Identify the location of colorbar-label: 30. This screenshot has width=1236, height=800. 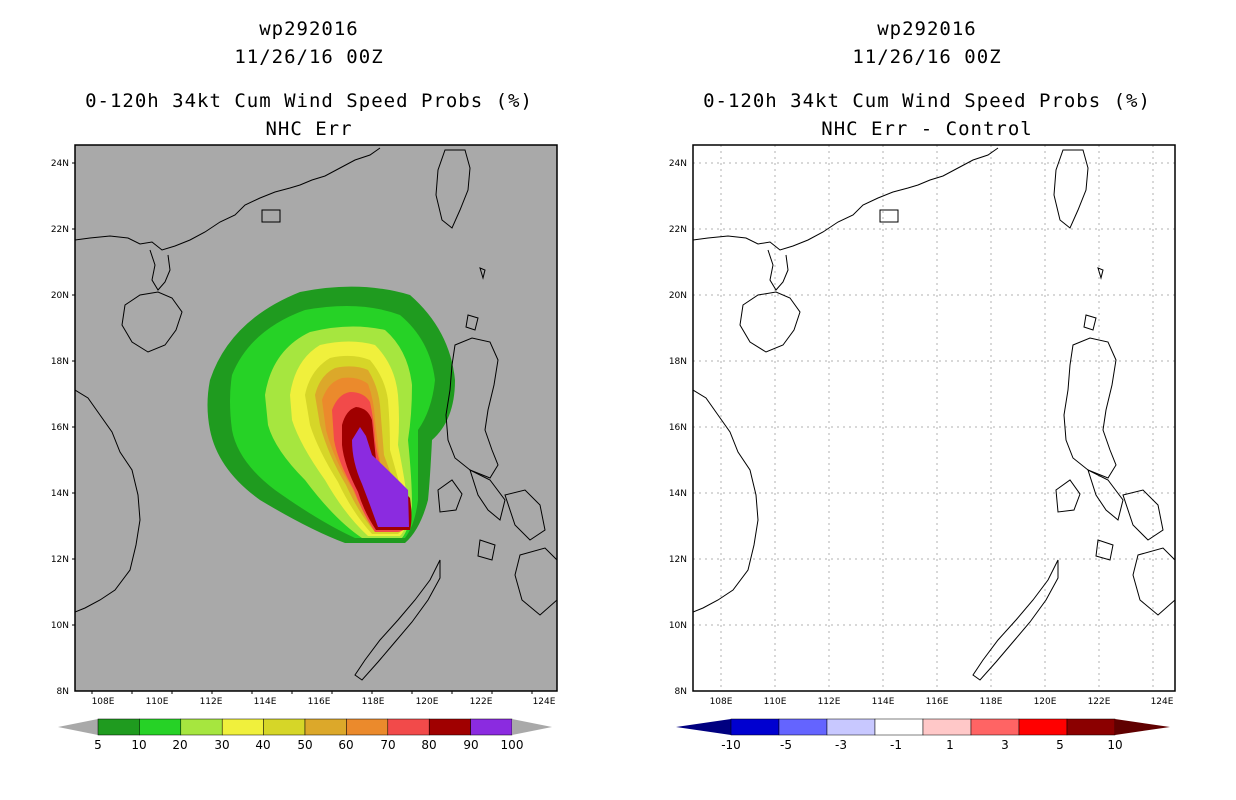
(221, 745).